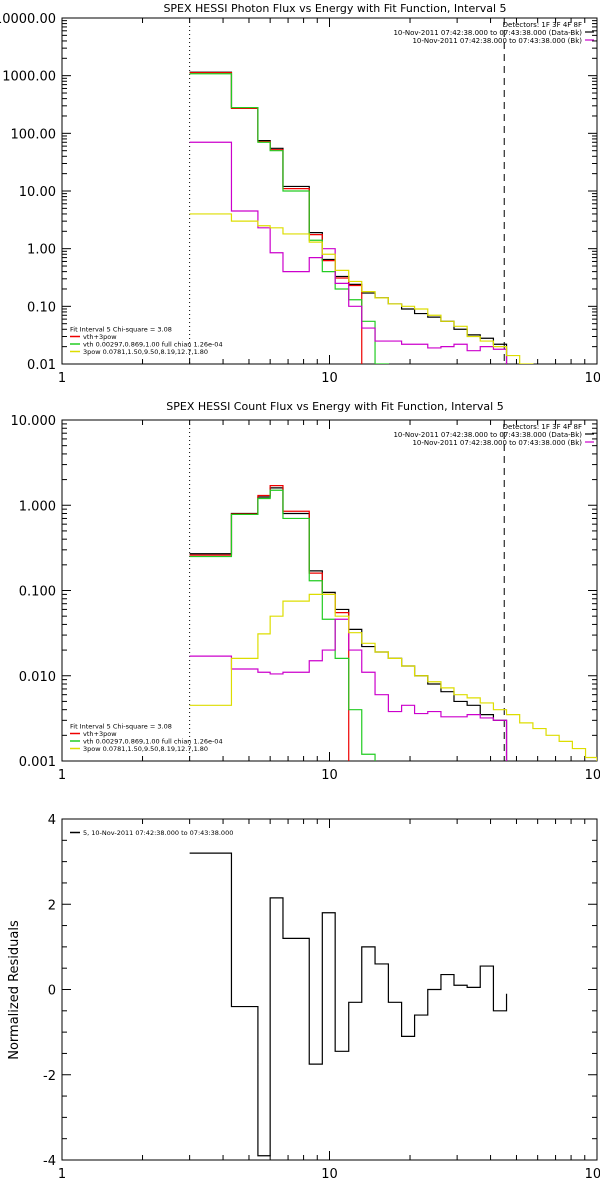  I want to click on y-tick-label: 100.00, so click(34, 134).